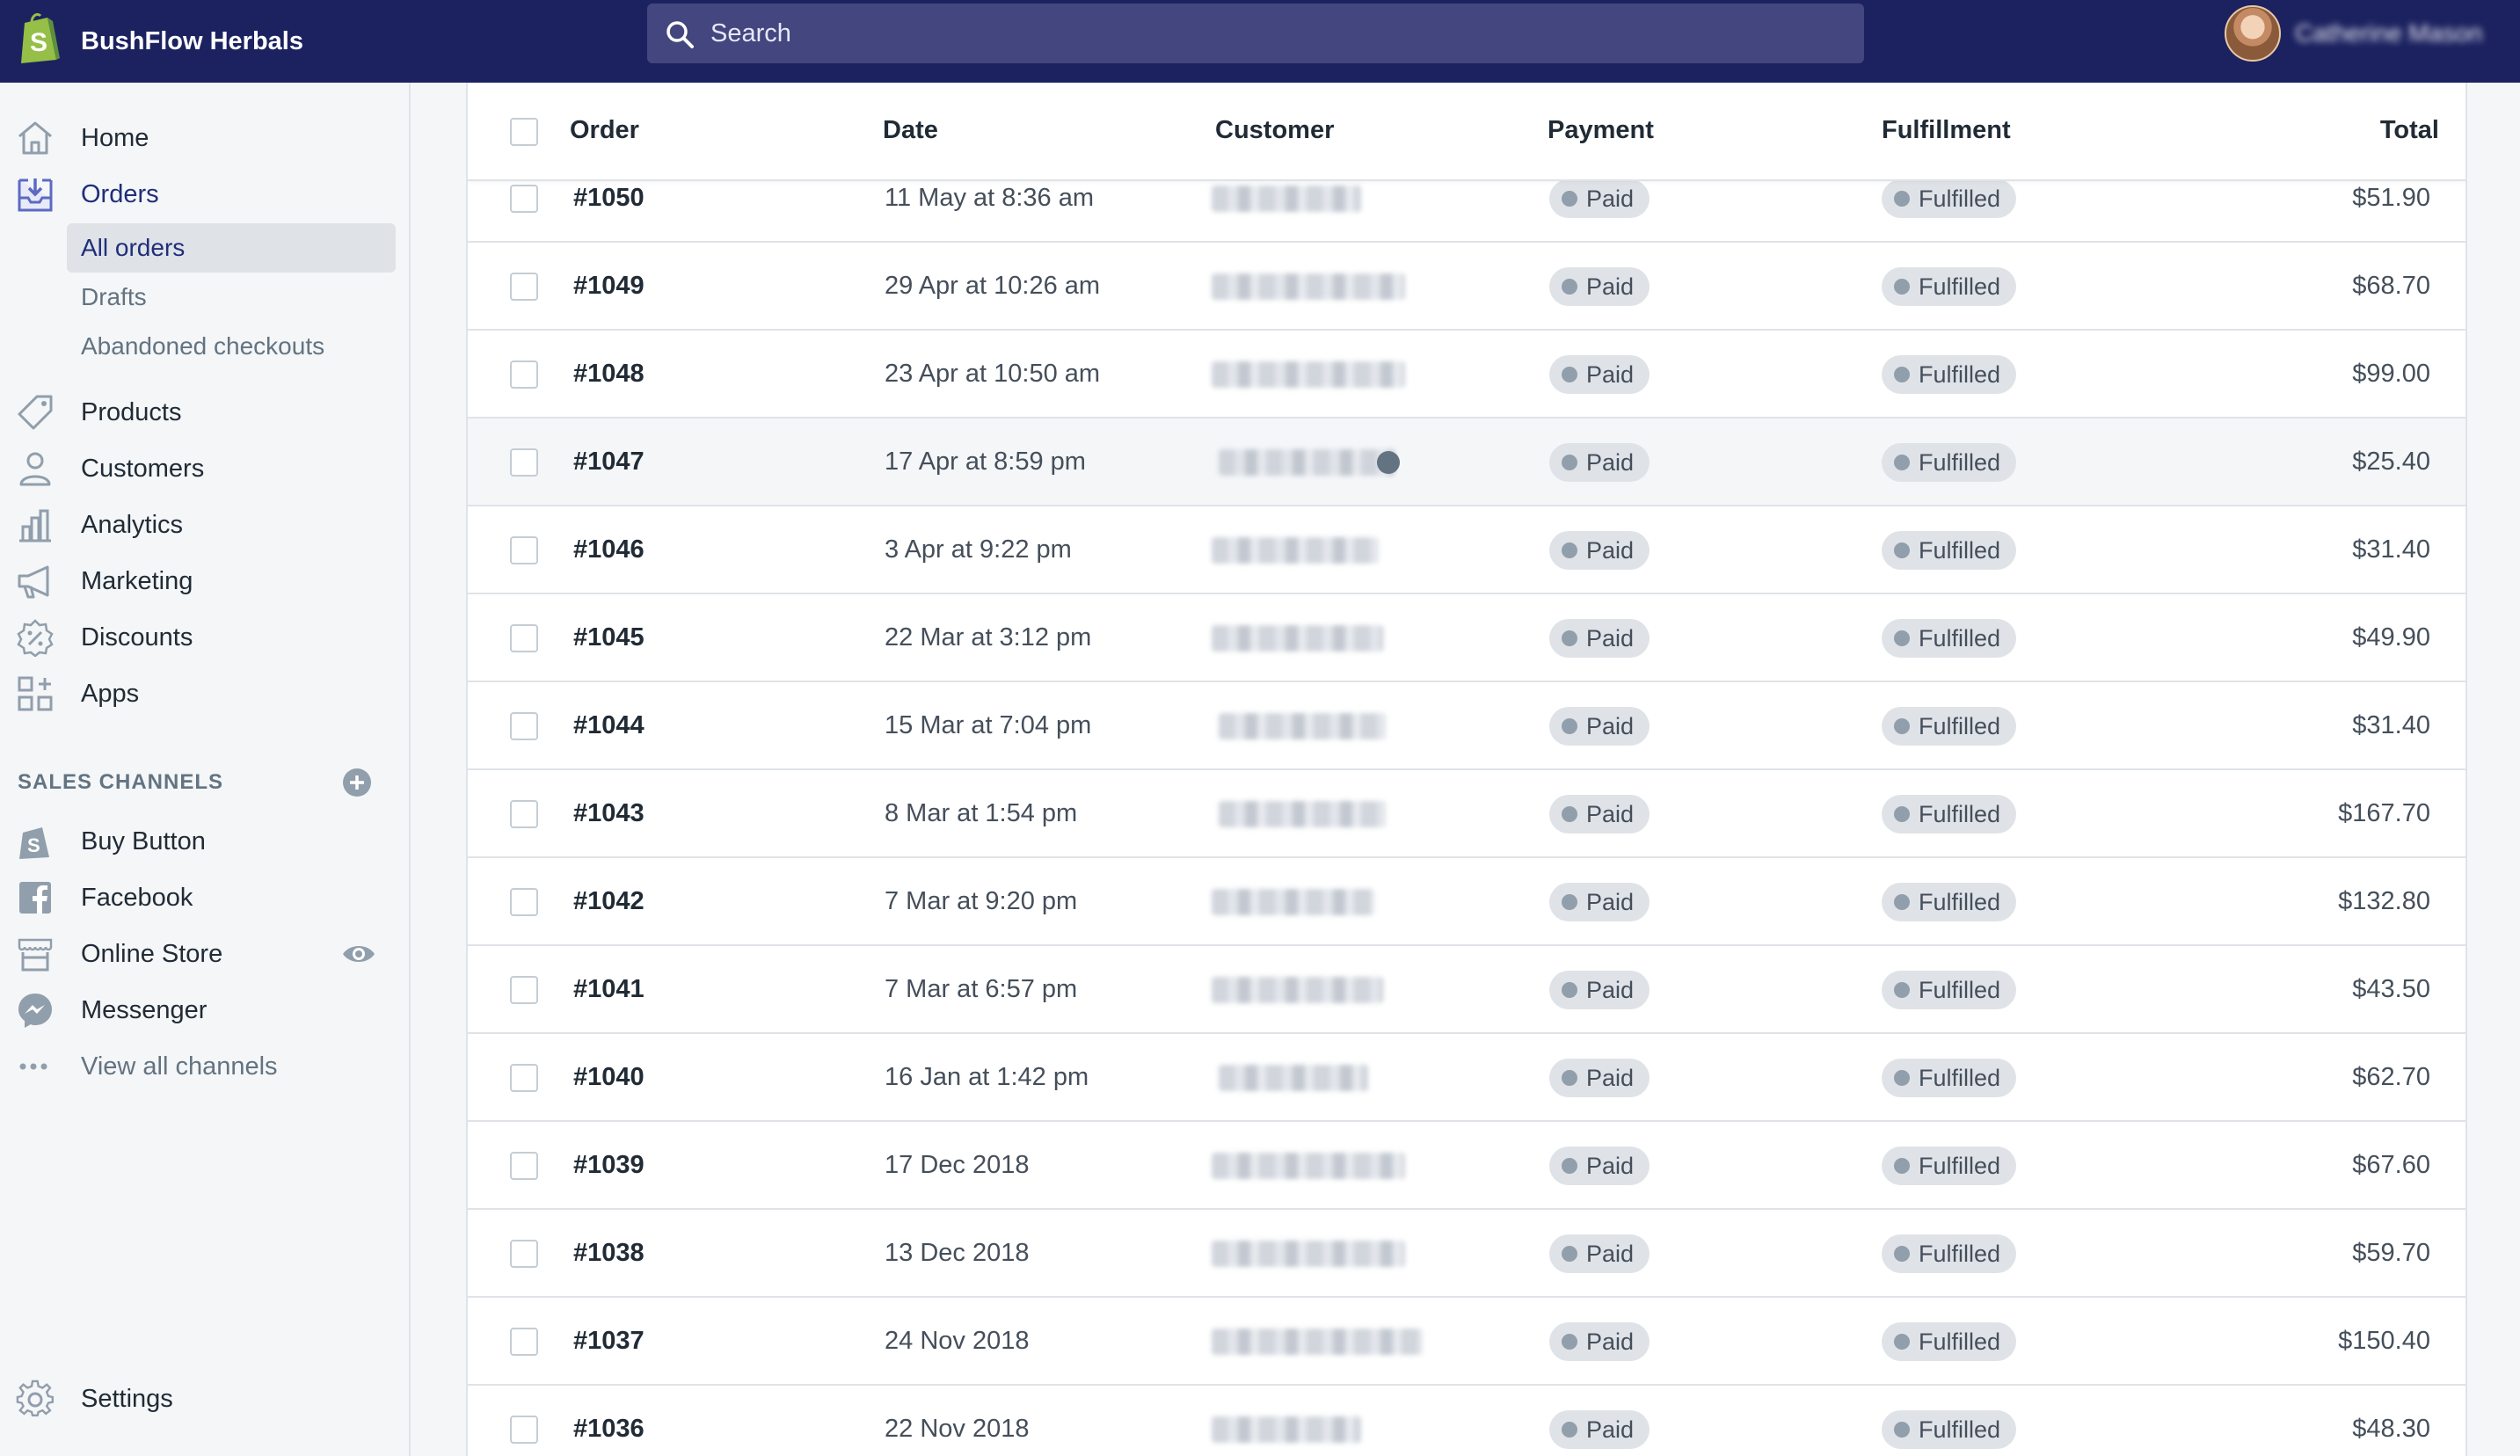 Image resolution: width=2520 pixels, height=1456 pixels. What do you see at coordinates (609, 549) in the screenshot?
I see `order-number: #1046` at bounding box center [609, 549].